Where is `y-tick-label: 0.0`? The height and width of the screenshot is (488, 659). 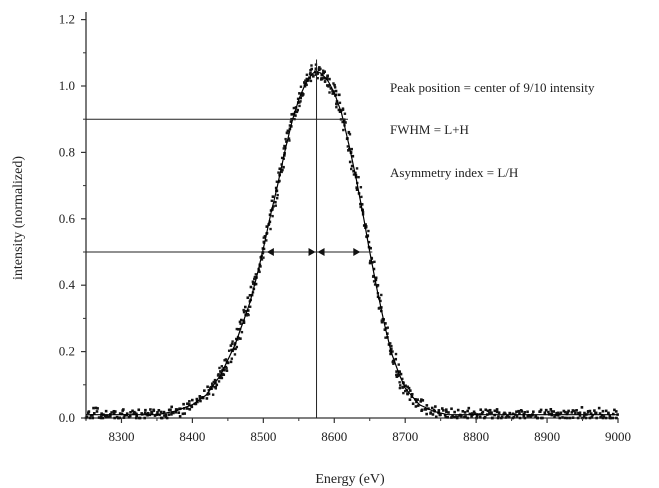
y-tick-label: 0.0 is located at coordinates (67, 417).